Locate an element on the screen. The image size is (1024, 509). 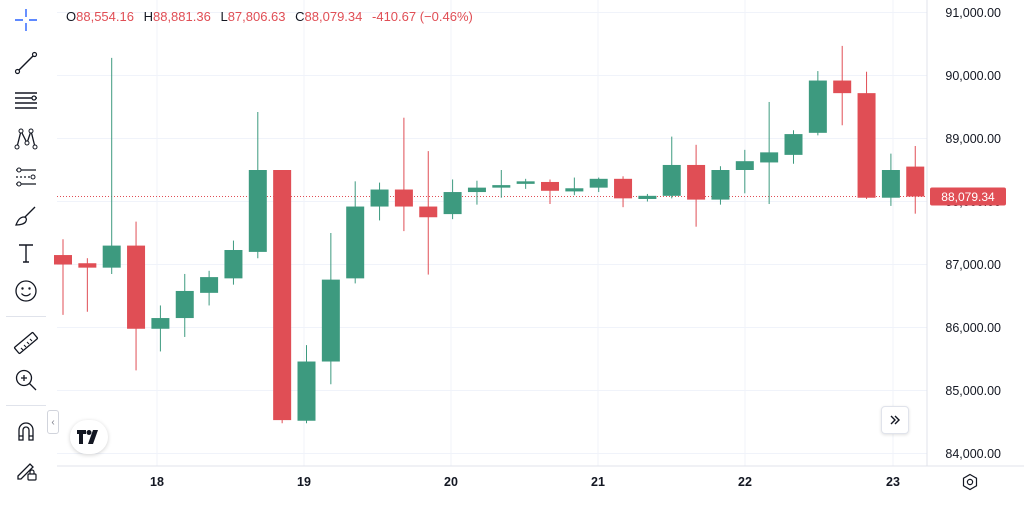
legend-low-value: 87,806.63 is located at coordinates (256, 16).